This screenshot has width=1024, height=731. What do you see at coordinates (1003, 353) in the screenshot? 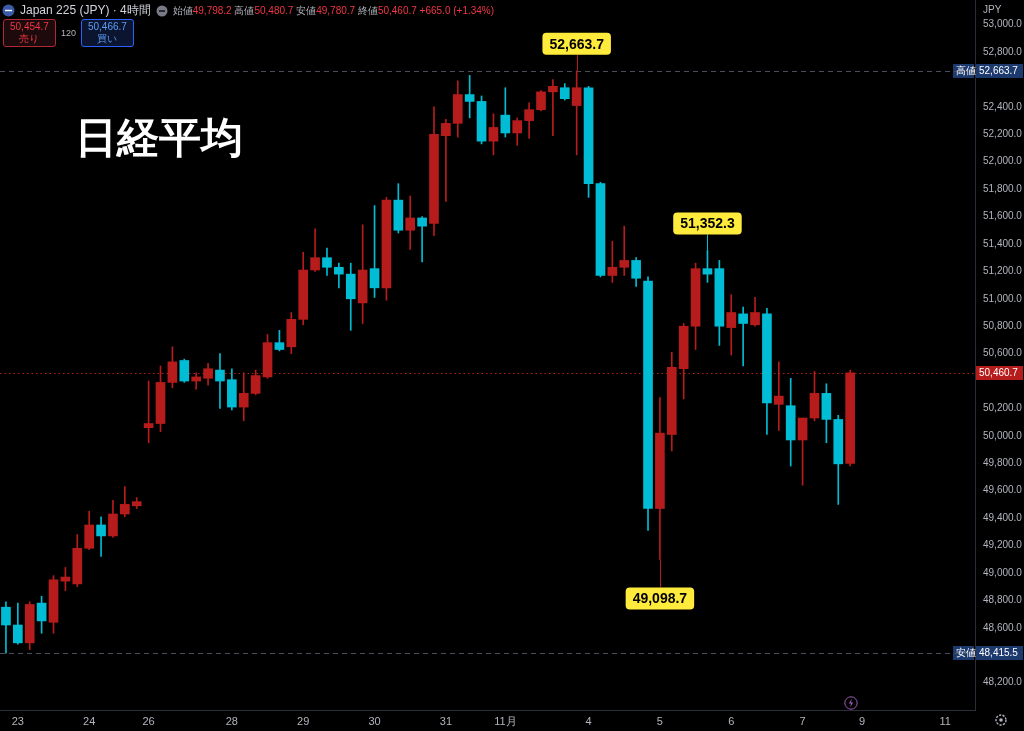
I see `y-tick-label: 50,600.0` at bounding box center [1003, 353].